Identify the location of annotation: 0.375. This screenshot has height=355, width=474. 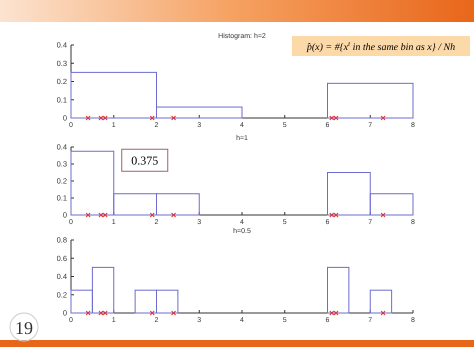
(144, 160).